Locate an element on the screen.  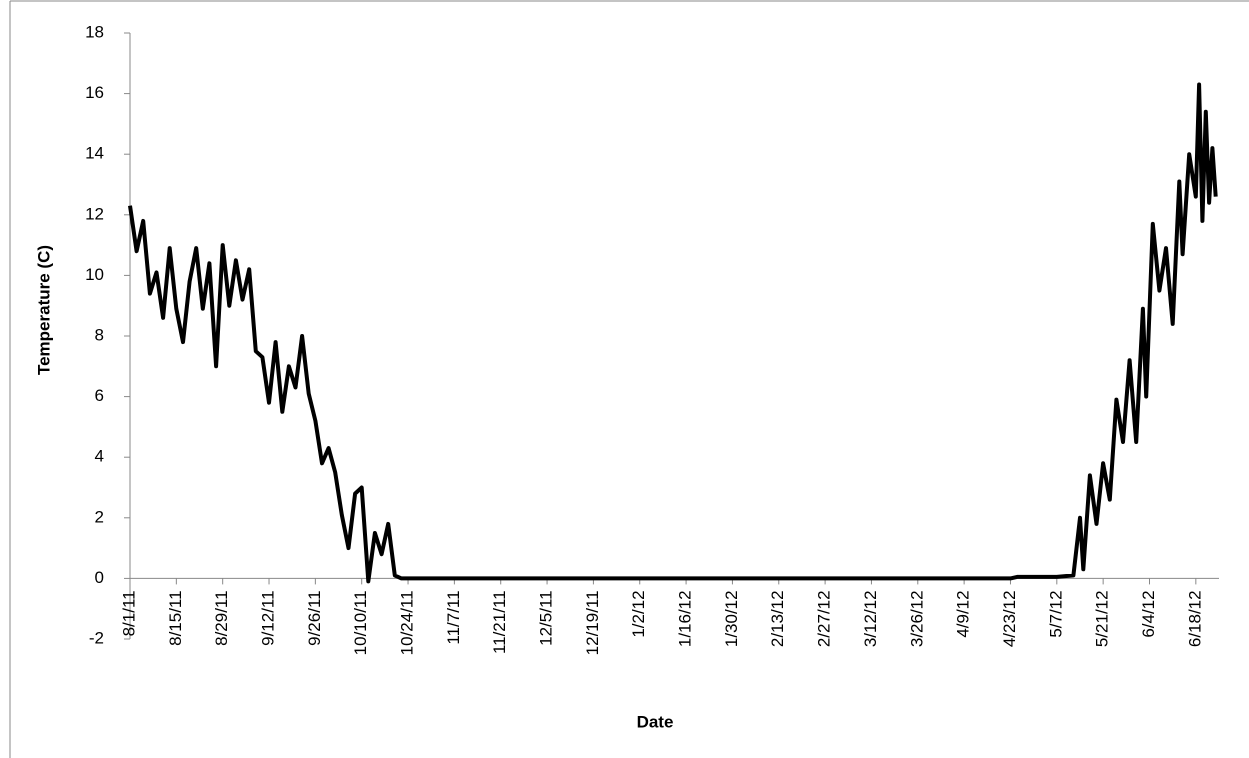
x-tick-label: 8/15/11 is located at coordinates (175, 617).